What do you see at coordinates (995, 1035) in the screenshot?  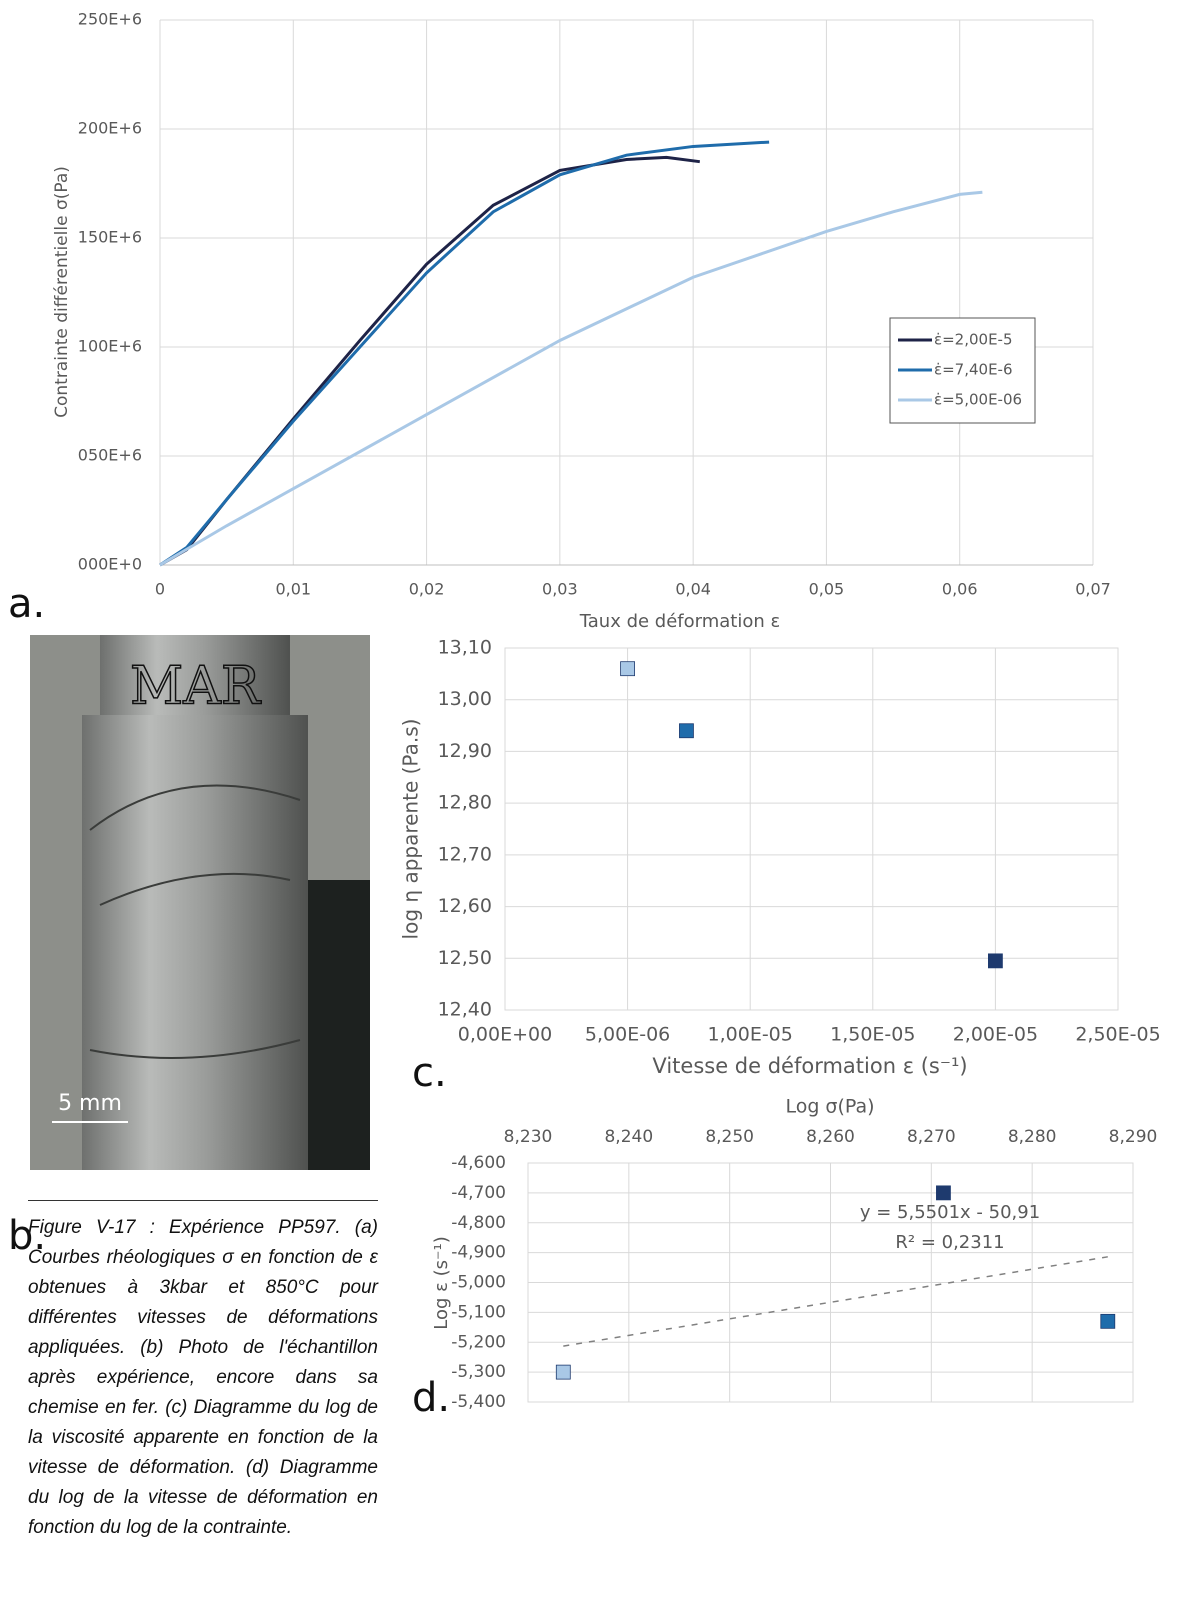 I see `x-tick-label: 2,00E-05` at bounding box center [995, 1035].